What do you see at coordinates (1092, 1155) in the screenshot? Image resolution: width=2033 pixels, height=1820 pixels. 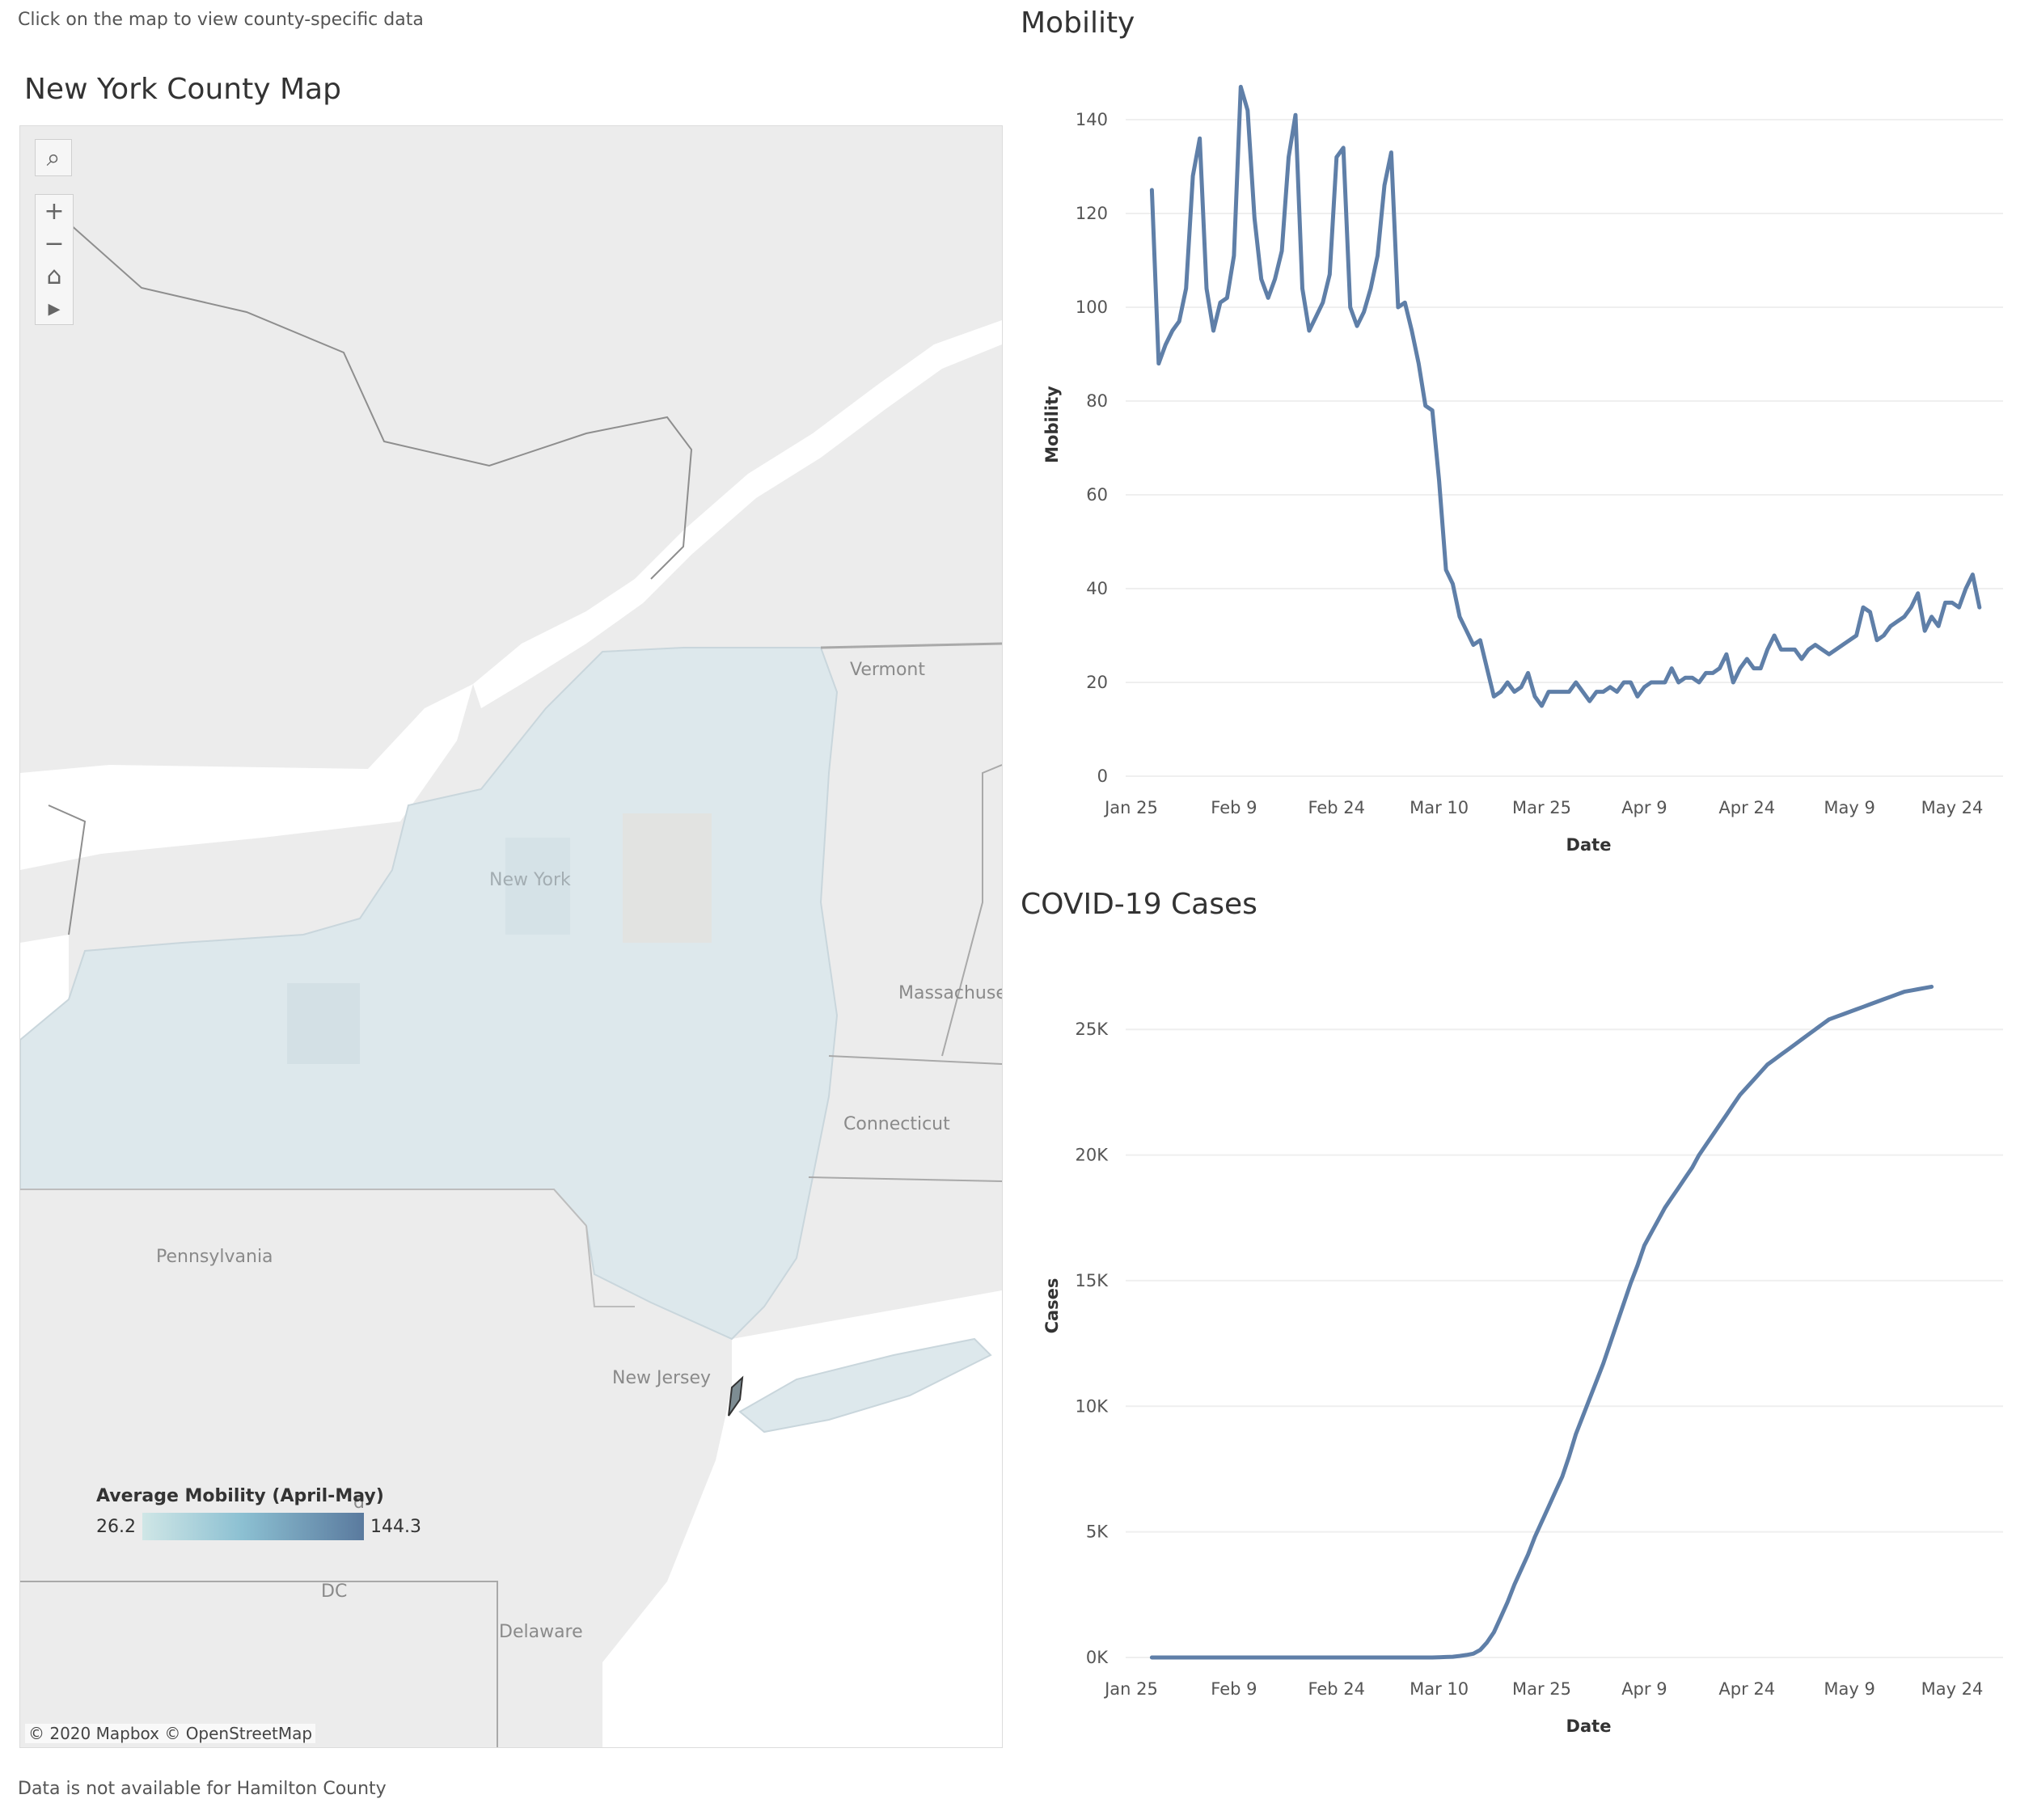 I see `covid-y-tick-label: 20K` at bounding box center [1092, 1155].